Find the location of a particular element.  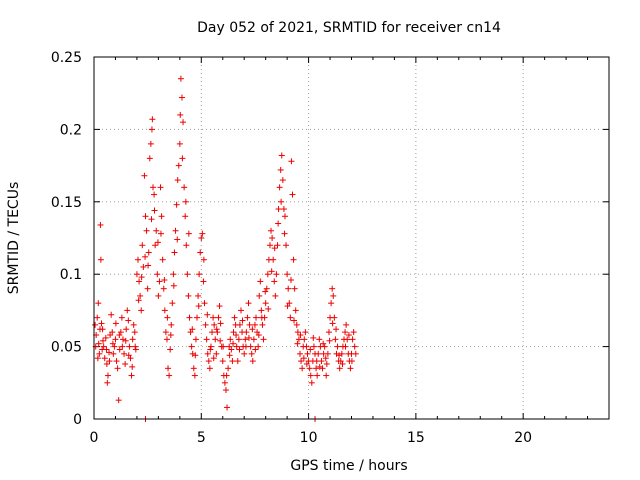

x-tick-label: 5 is located at coordinates (201, 438).